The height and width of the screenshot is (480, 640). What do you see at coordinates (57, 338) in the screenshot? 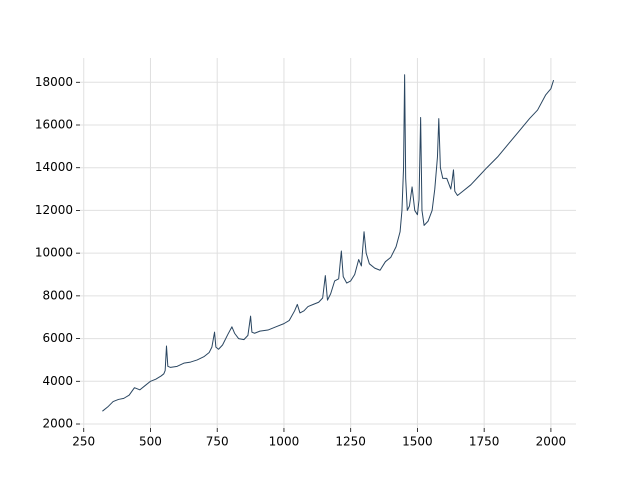
I see `y-tick-label: 6000` at bounding box center [57, 338].